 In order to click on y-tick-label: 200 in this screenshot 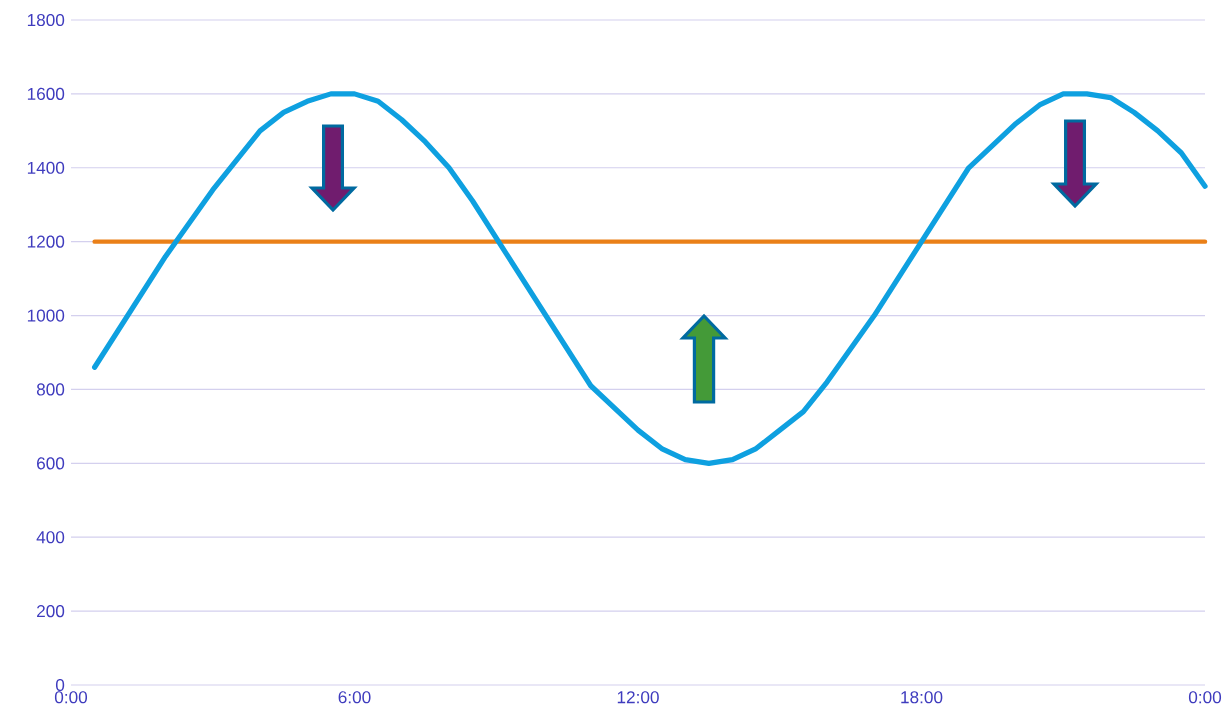, I will do `click(51, 611)`.